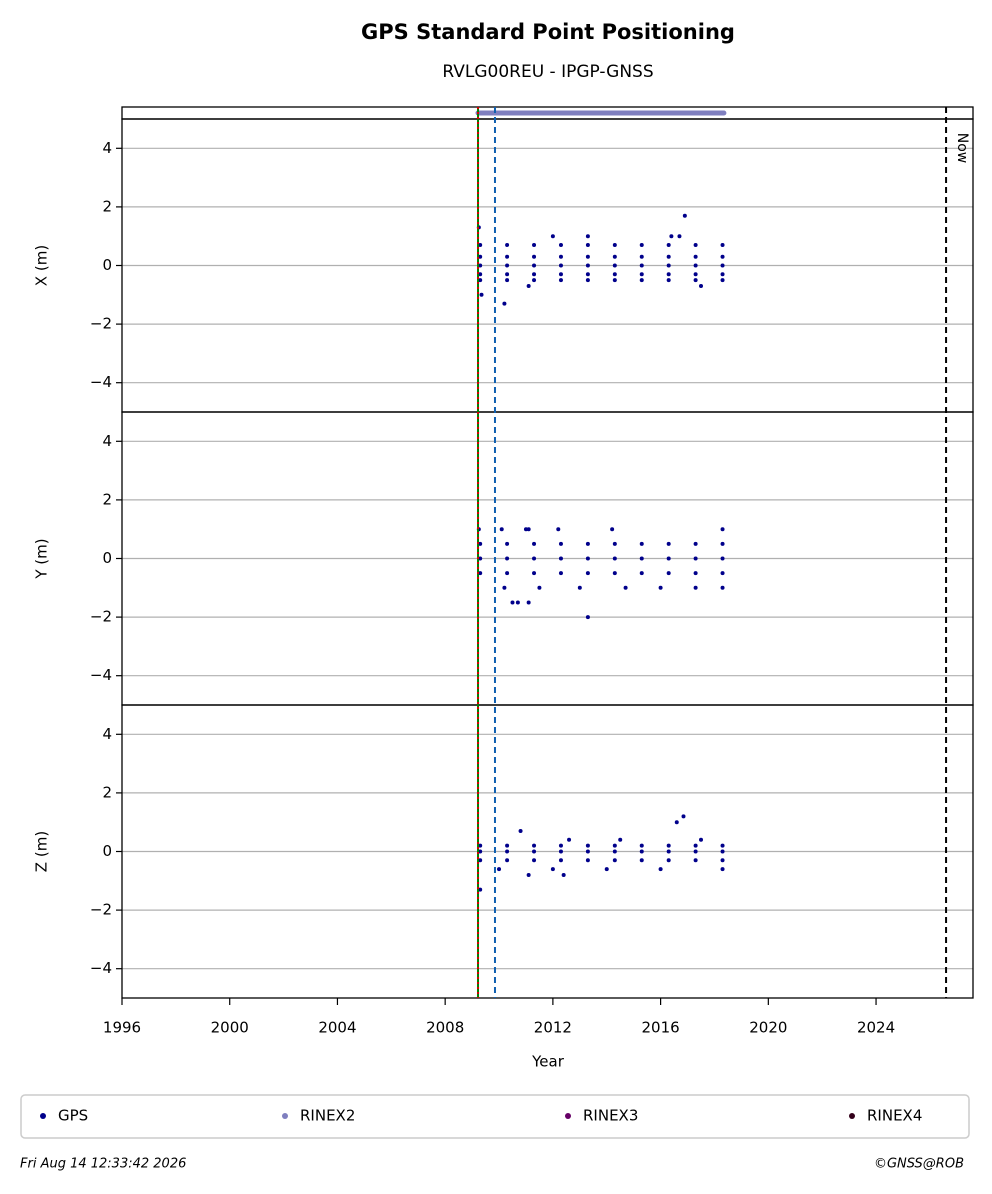 The width and height of the screenshot is (992, 1194). I want to click on legend-label: RINEX4, so click(894, 1116).